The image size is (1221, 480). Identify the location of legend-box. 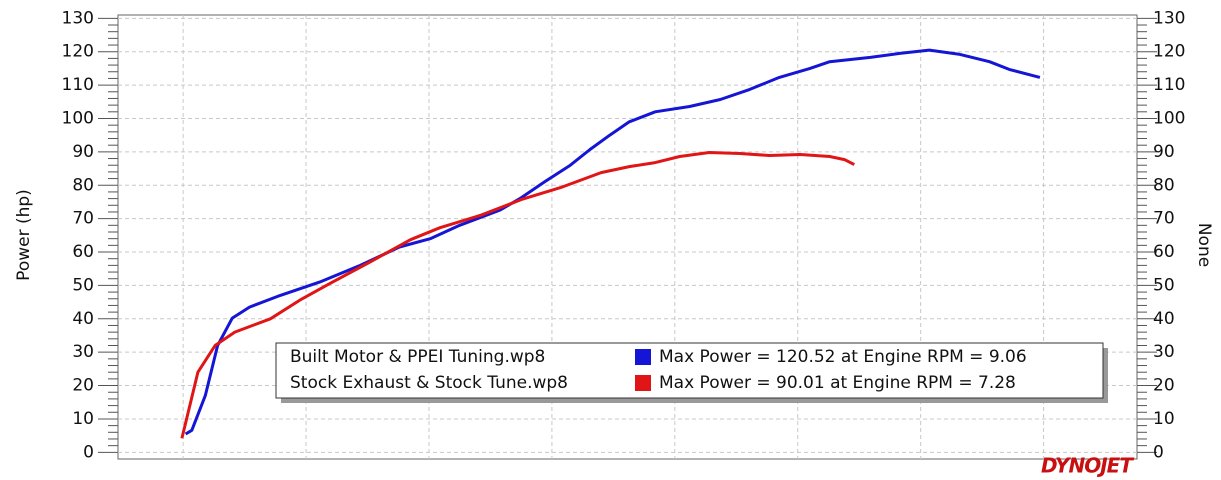
(689, 370).